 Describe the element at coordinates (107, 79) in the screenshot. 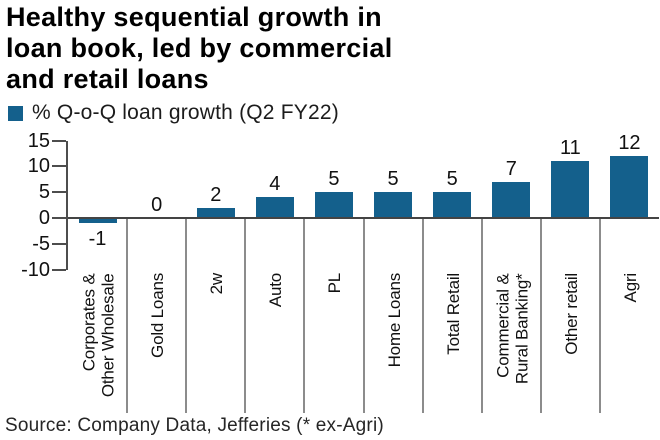

I see `chart-title-line-3: and retail loans` at that location.